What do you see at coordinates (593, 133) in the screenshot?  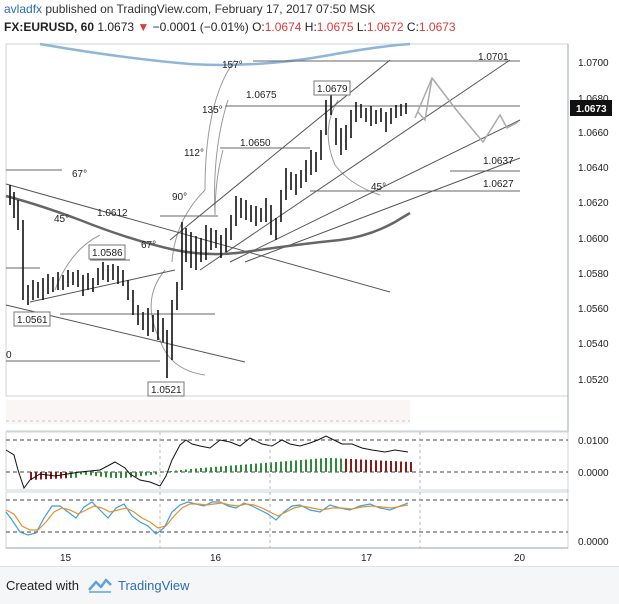 I see `price-tick: 1.0660` at bounding box center [593, 133].